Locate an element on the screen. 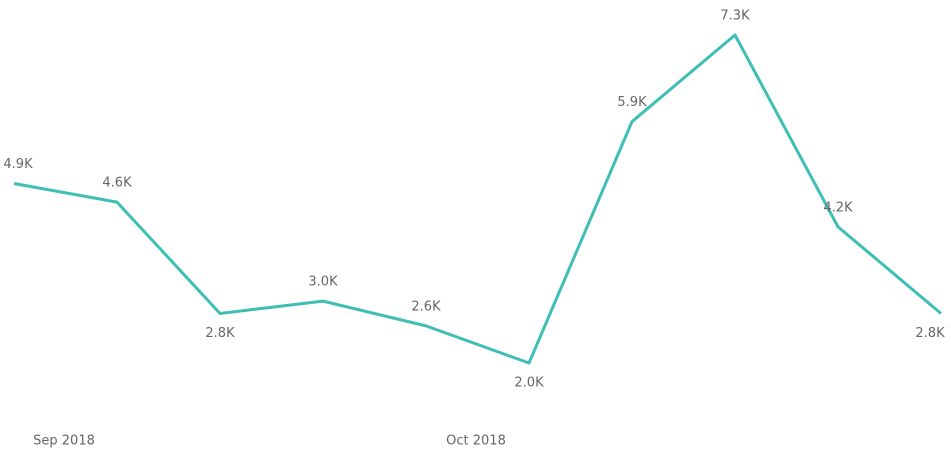 This screenshot has width=951, height=453. data-label: 2.6K is located at coordinates (426, 306).